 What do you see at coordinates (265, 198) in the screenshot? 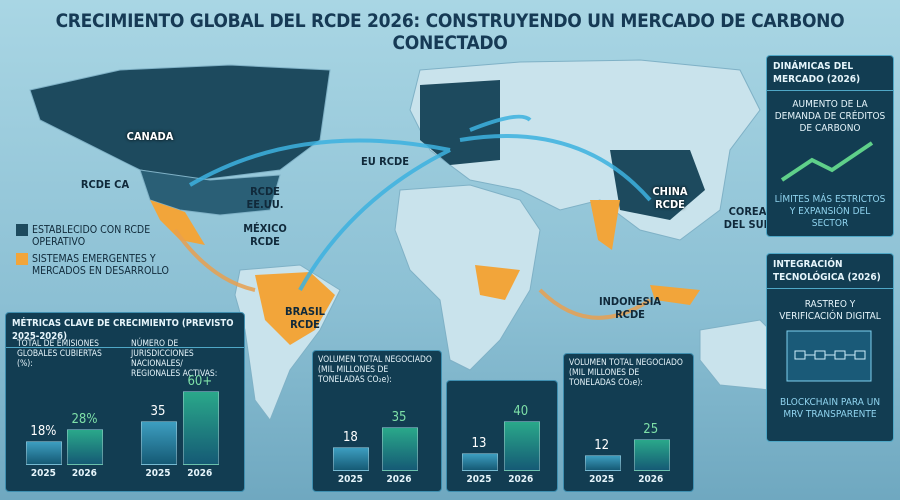
I see `map-label: RCDE EE.UU.` at bounding box center [265, 198].